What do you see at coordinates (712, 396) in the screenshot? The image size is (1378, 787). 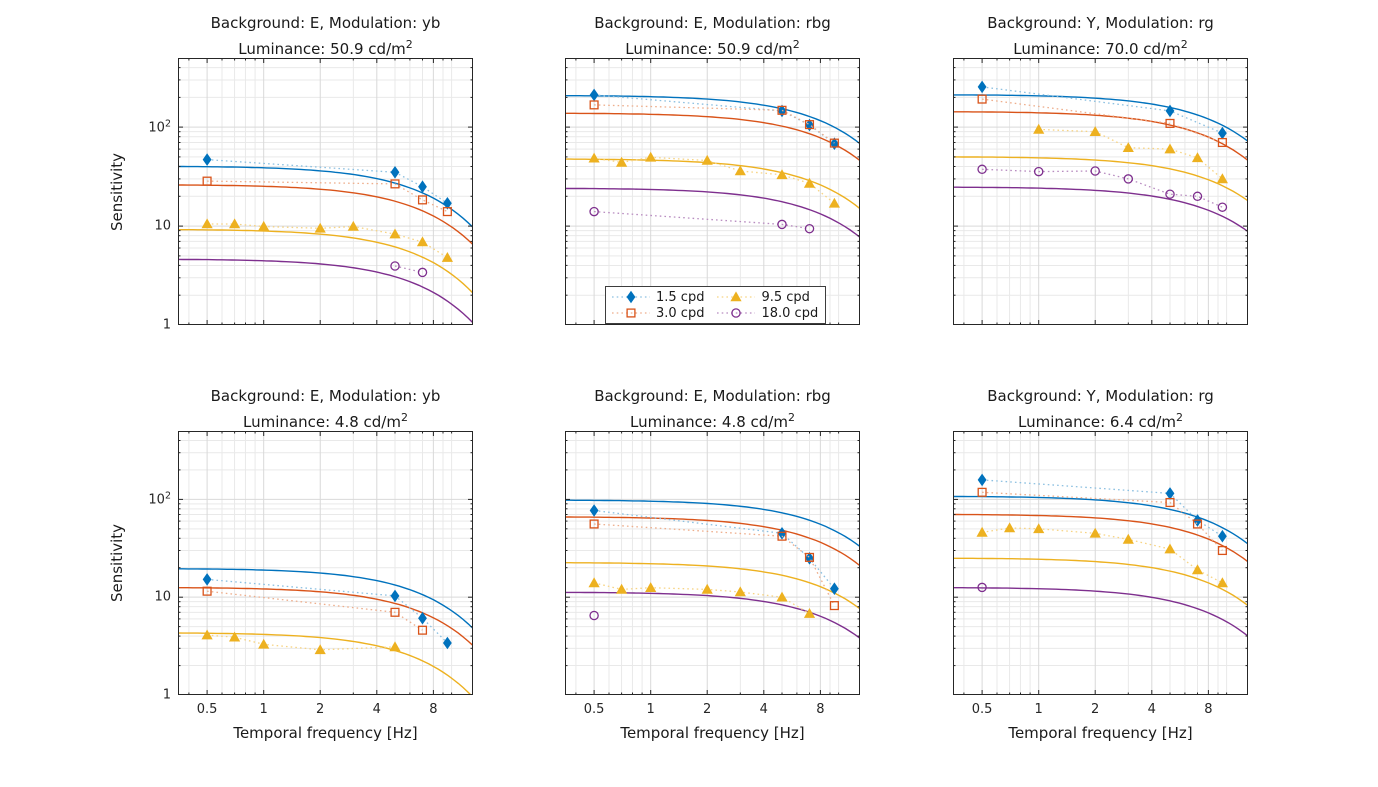 I see `subplot-title-line1: Background: E, Modulation: rbg` at bounding box center [712, 396].